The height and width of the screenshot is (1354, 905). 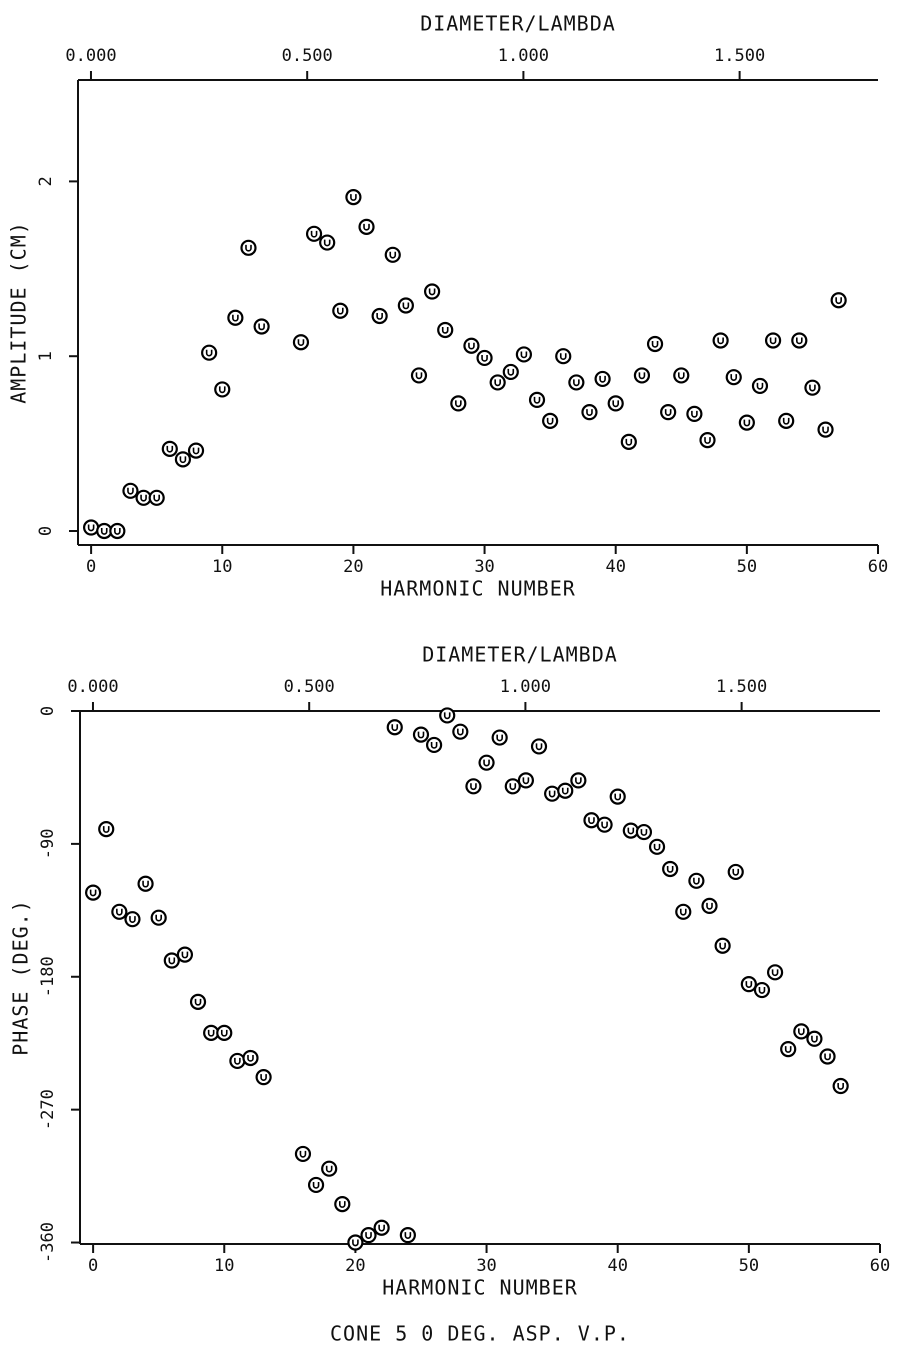 I want to click on y-tick-label: 2, so click(x=46, y=181).